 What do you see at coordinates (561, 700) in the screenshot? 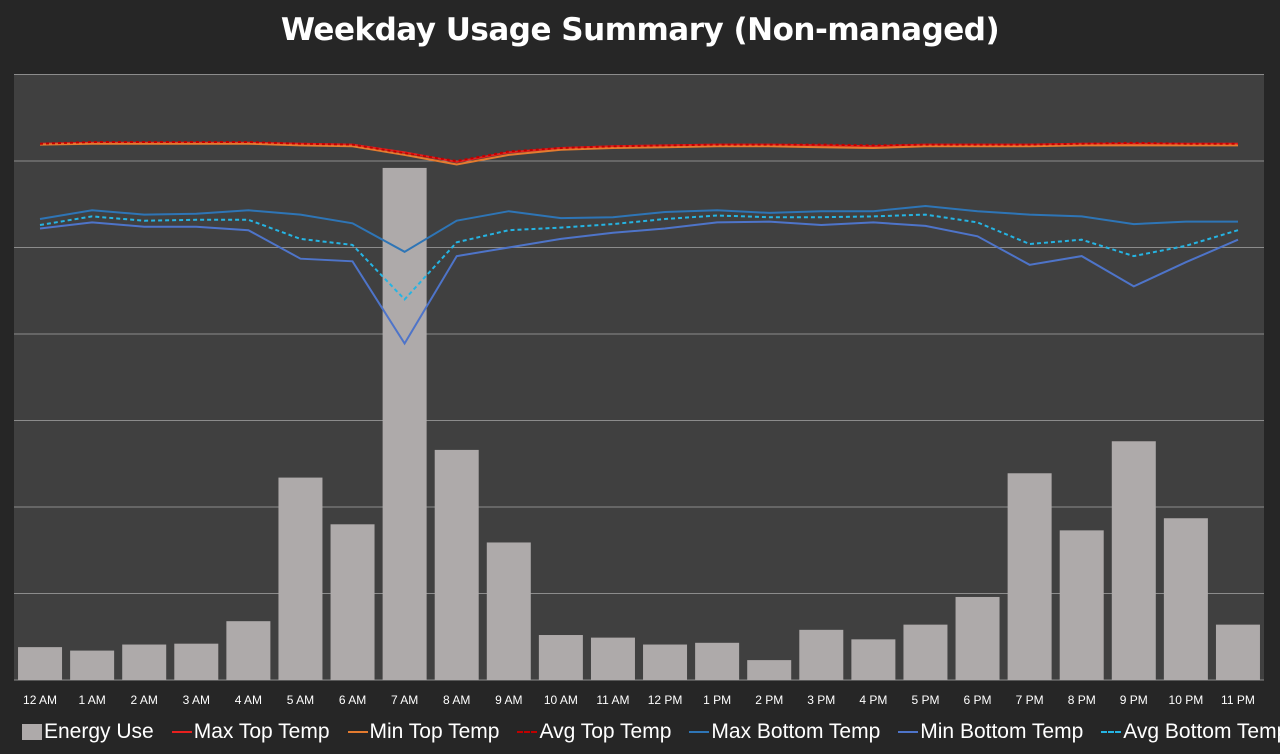
I see `x-tick-label: 10 AM` at bounding box center [561, 700].